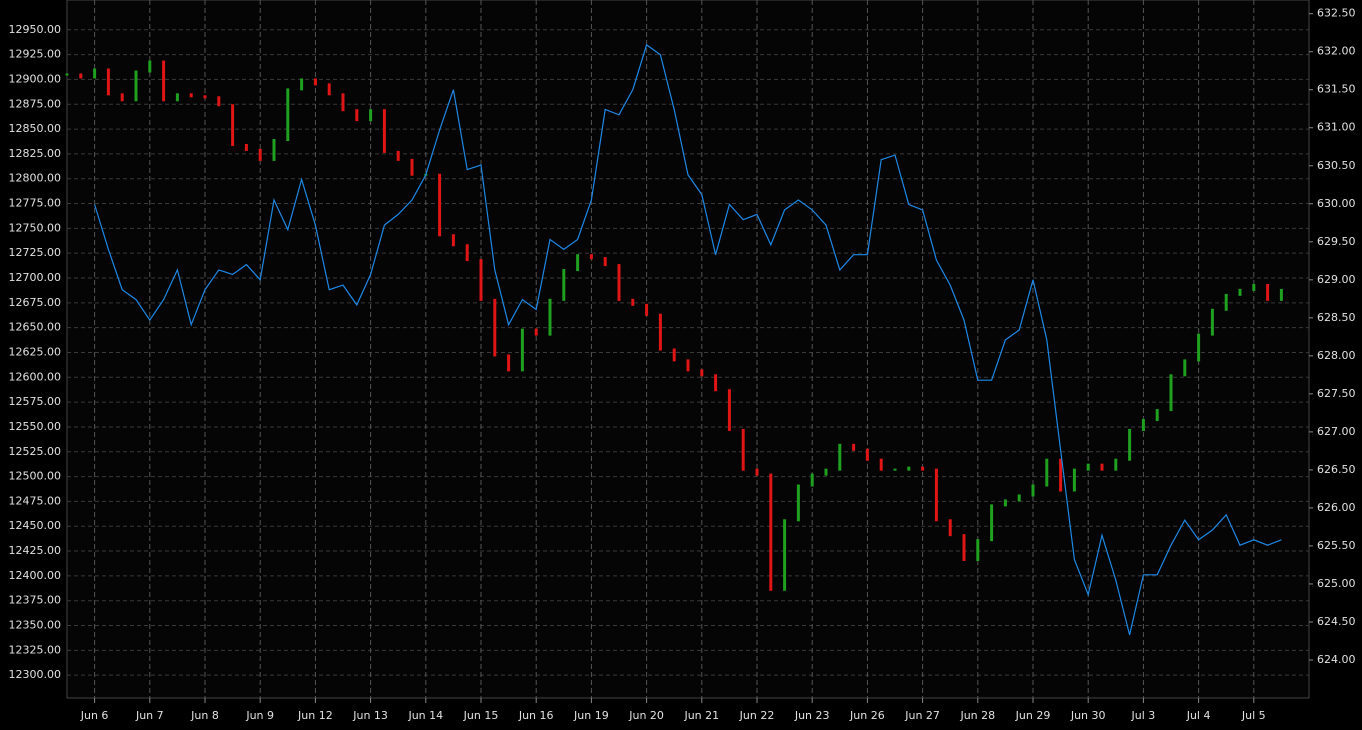  I want to click on y-tick-label: 12700.00, so click(35, 277).